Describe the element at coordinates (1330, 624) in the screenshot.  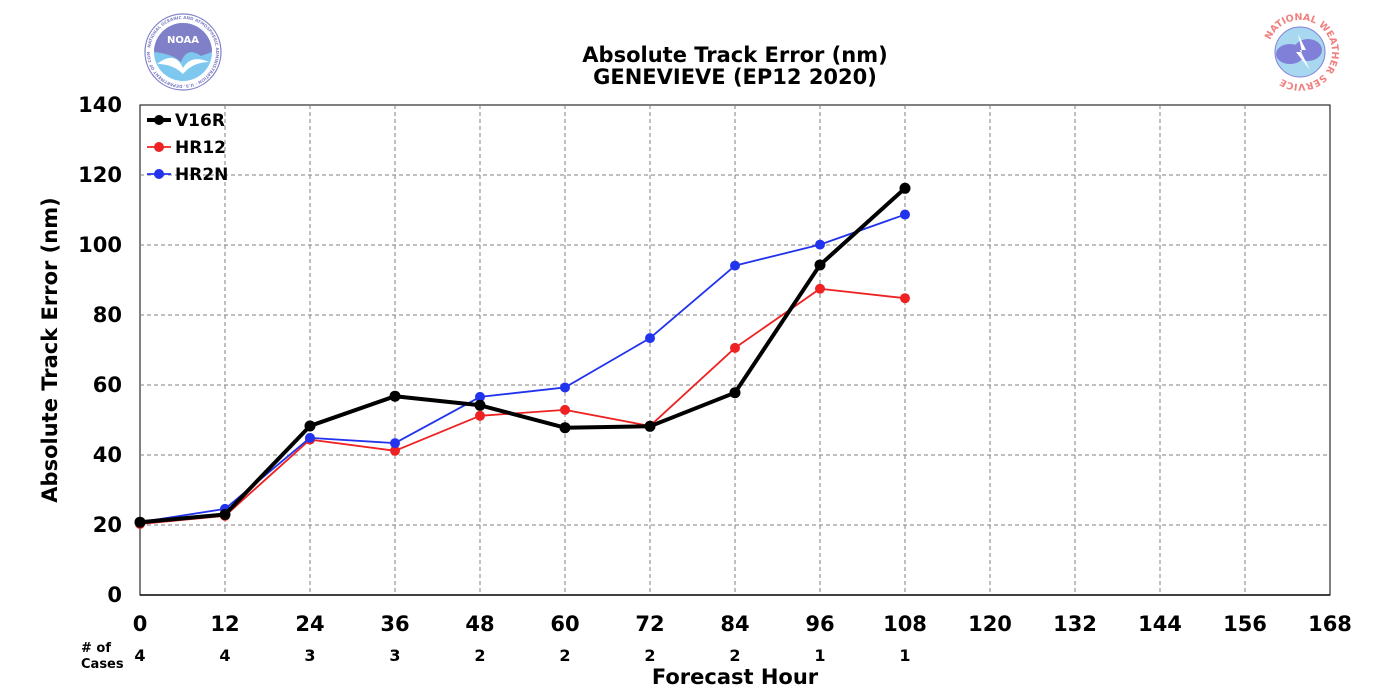
I see `x-tick-label: 168` at that location.